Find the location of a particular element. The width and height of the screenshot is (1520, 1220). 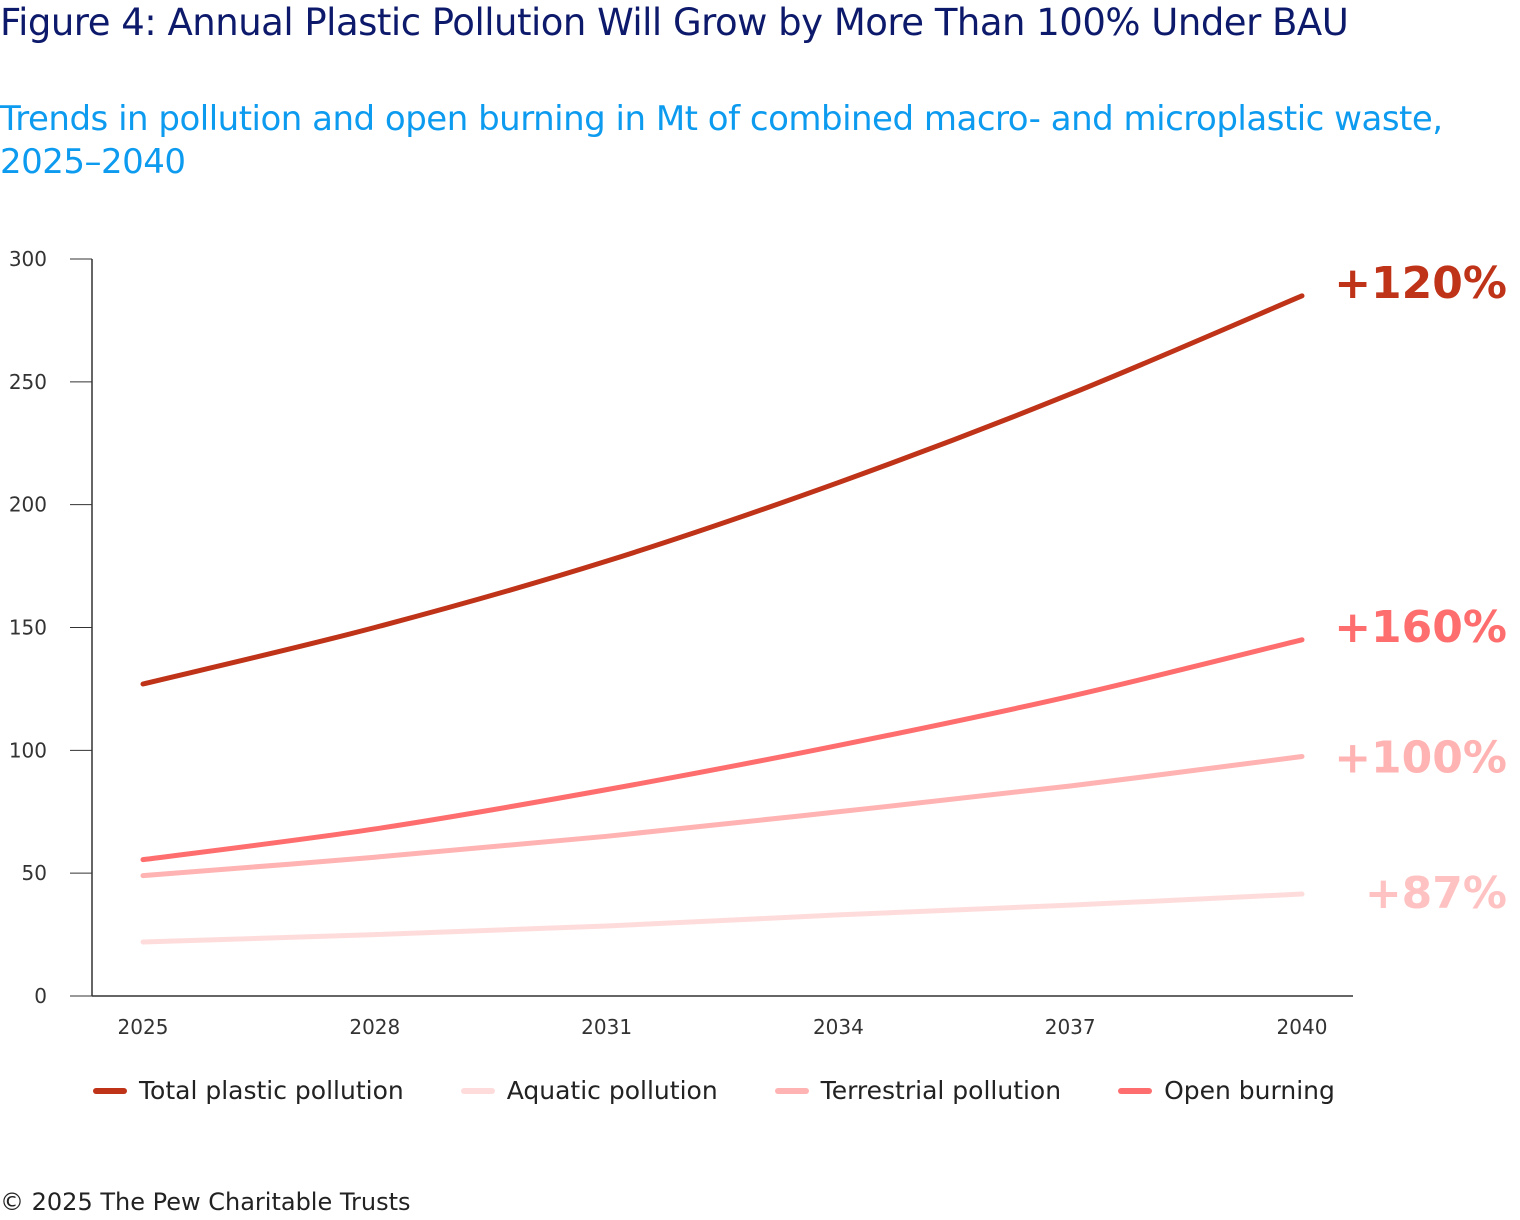

x-tick-label: 2028 is located at coordinates (374, 1027).